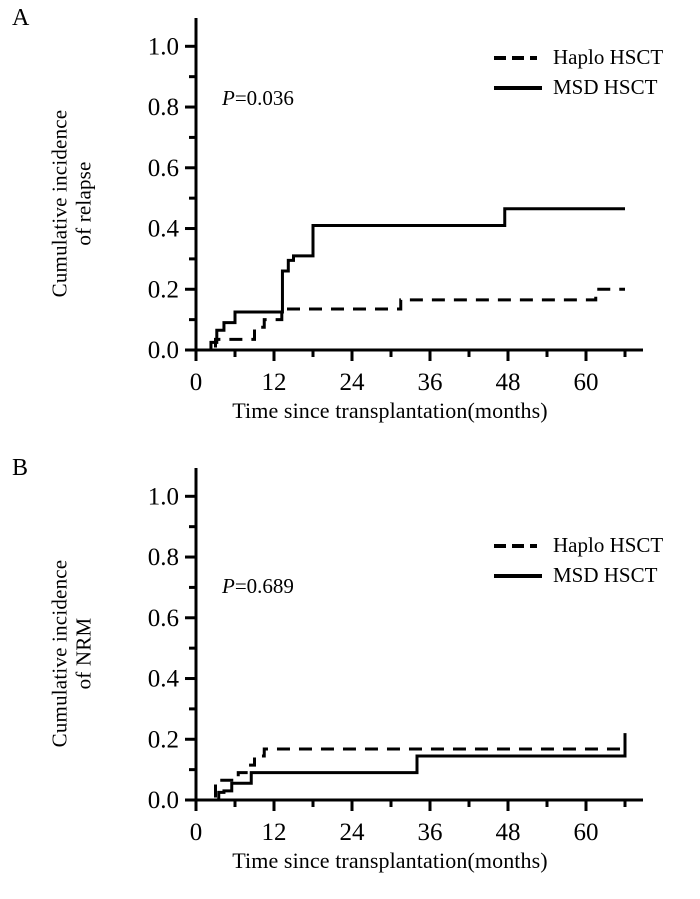  What do you see at coordinates (390, 410) in the screenshot?
I see `panel-a-x-axis-label: Time since transplantation(months)` at bounding box center [390, 410].